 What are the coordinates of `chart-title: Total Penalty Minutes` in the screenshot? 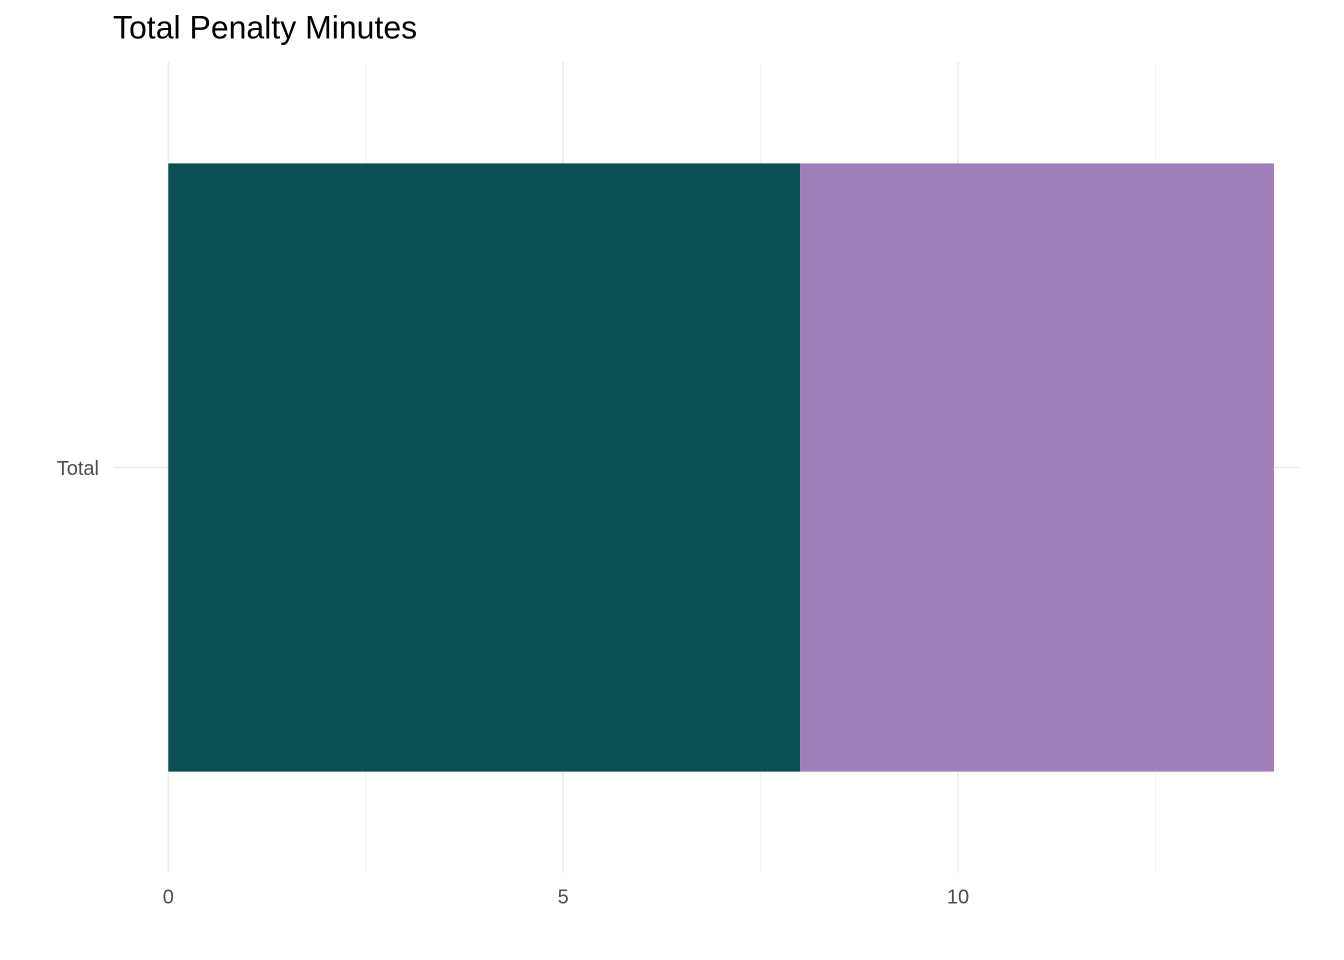 It's located at (265, 27).